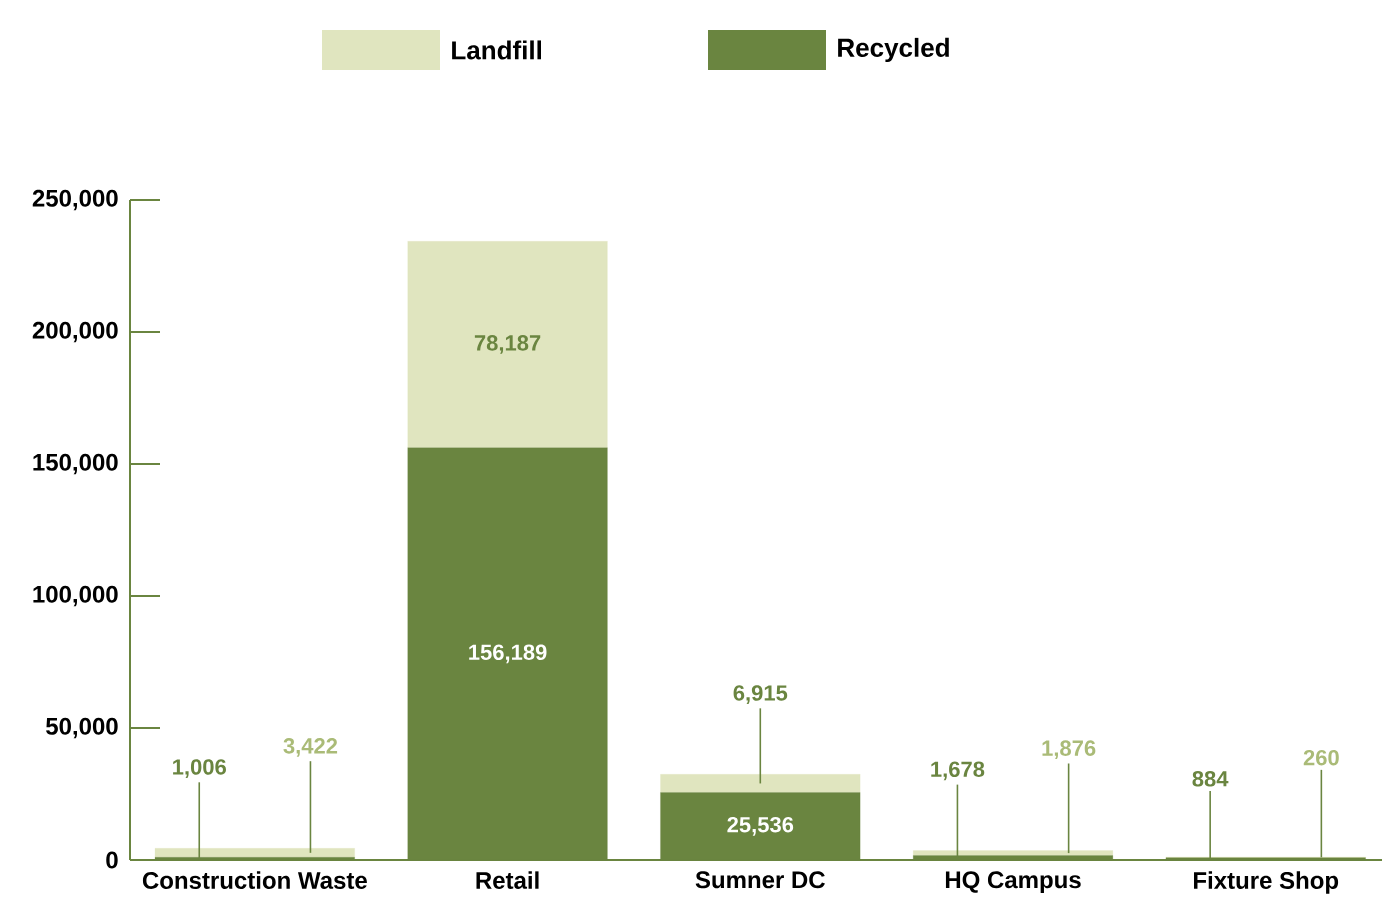 This screenshot has height=922, width=1383. What do you see at coordinates (508, 654) in the screenshot?
I see `data-label: 156,189` at bounding box center [508, 654].